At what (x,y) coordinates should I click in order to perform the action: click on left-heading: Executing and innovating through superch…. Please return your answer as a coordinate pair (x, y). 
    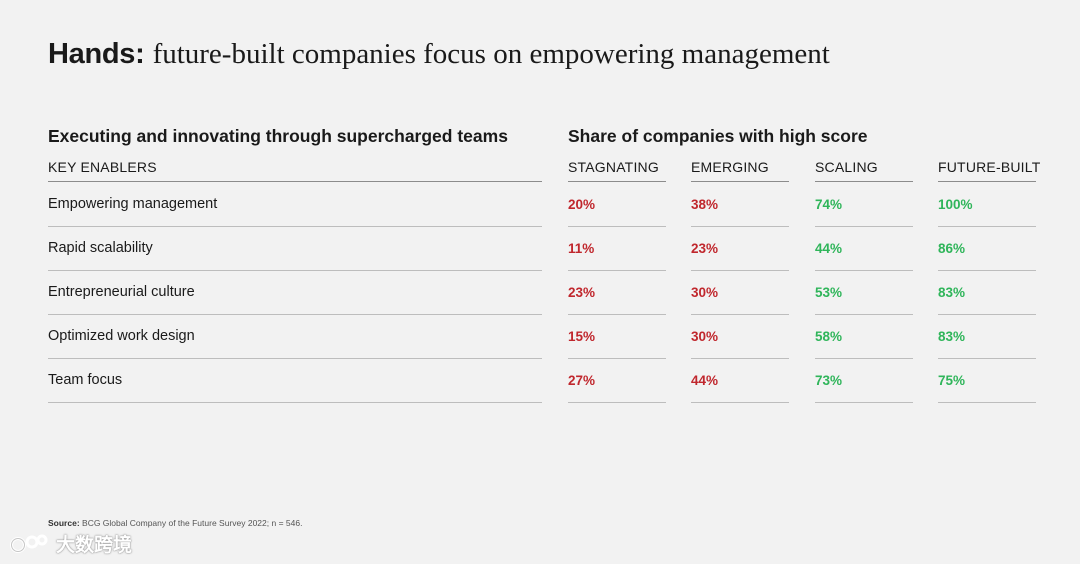
    Looking at the image, I should click on (278, 136).